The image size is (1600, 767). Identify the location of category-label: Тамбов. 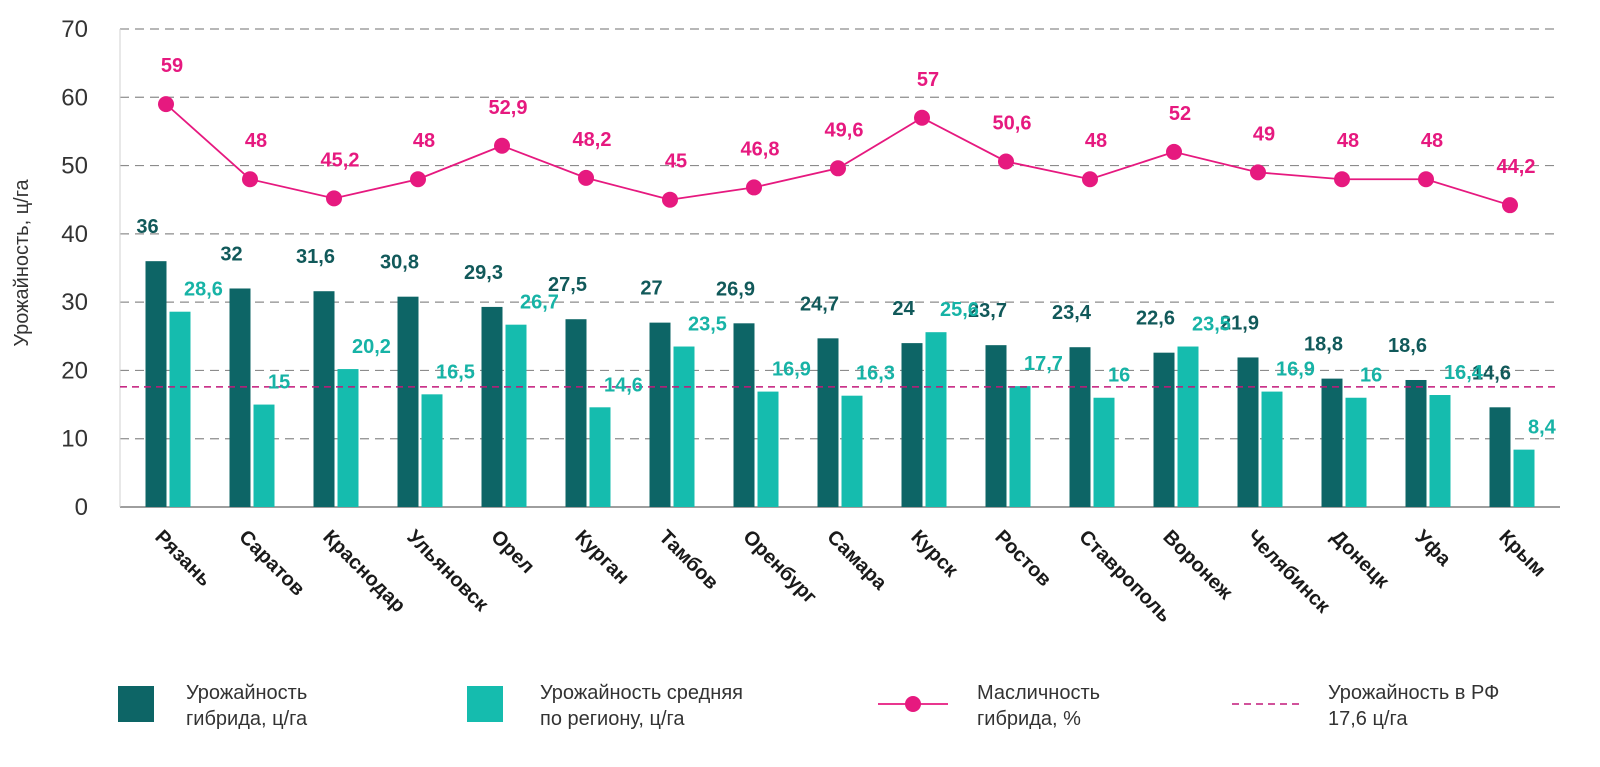
(688, 560).